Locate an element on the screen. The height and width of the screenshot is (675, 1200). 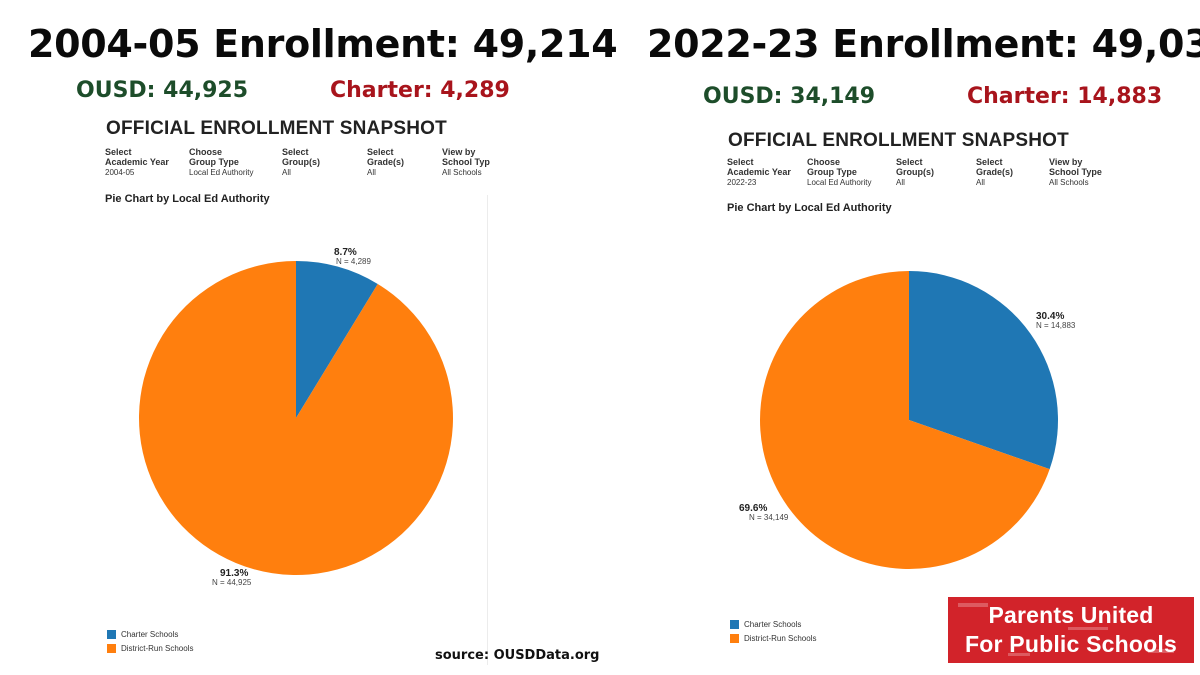
filter-value: 2022-23 is located at coordinates (742, 182).